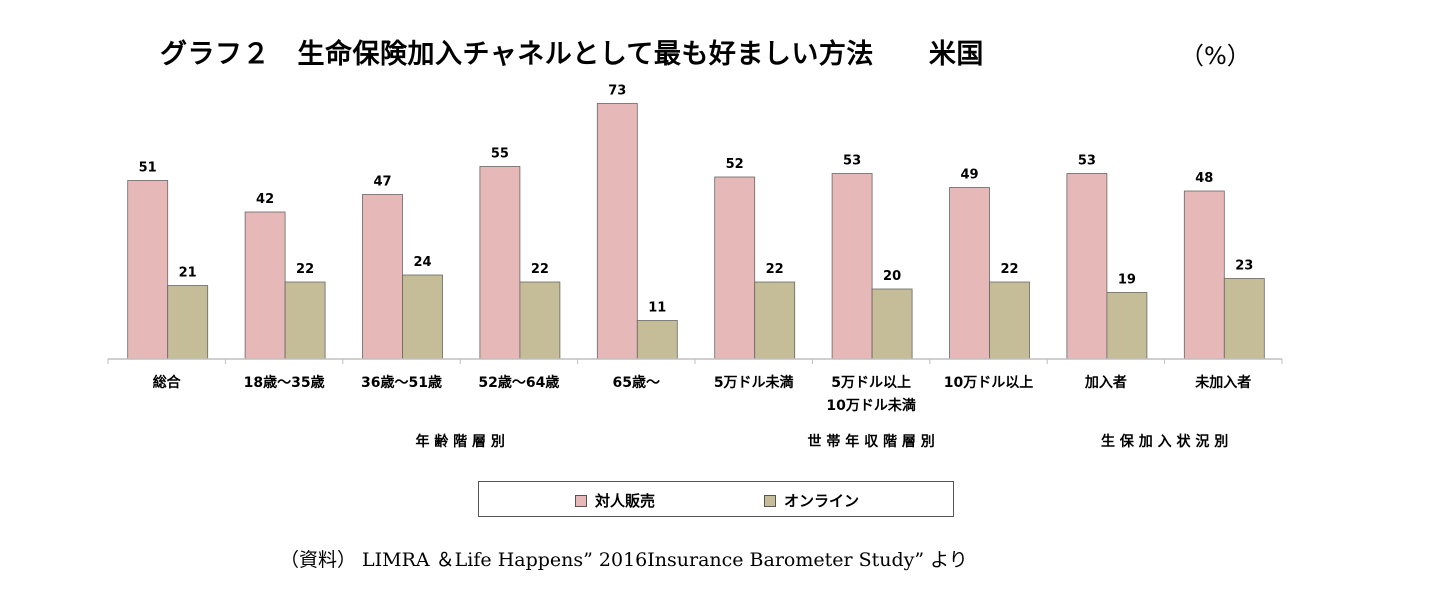 The width and height of the screenshot is (1444, 608). I want to click on data-label-series1-1: 42, so click(265, 199).